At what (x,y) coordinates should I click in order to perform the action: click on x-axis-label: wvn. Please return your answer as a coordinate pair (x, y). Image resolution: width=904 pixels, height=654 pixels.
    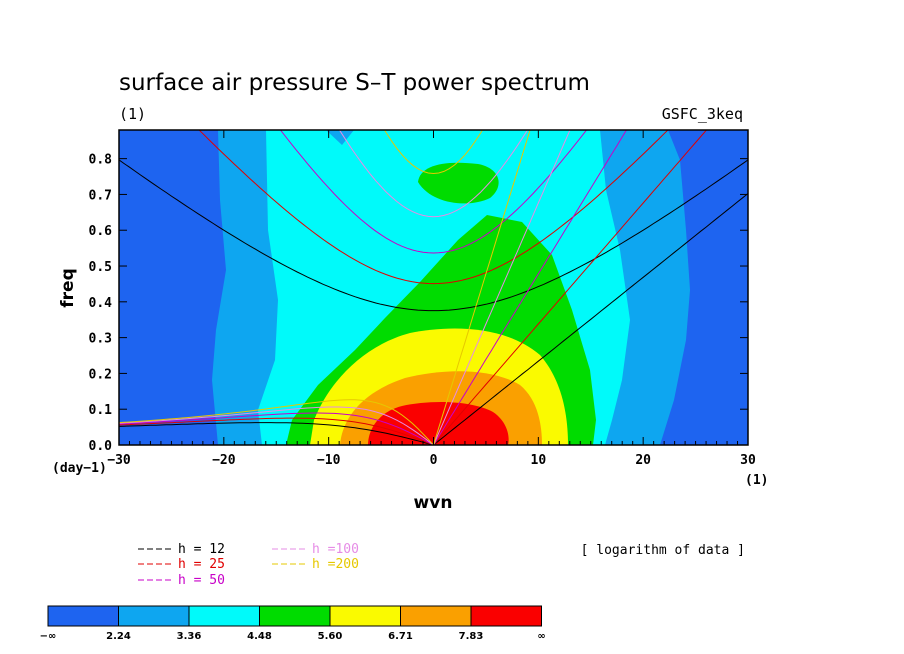
    Looking at the image, I should click on (433, 503).